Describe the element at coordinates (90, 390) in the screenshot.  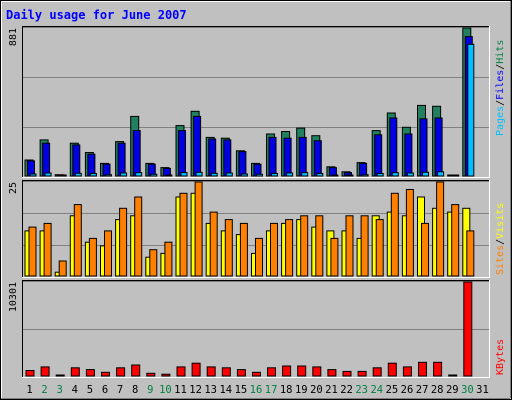
I see `x-tick-label: 5` at that location.